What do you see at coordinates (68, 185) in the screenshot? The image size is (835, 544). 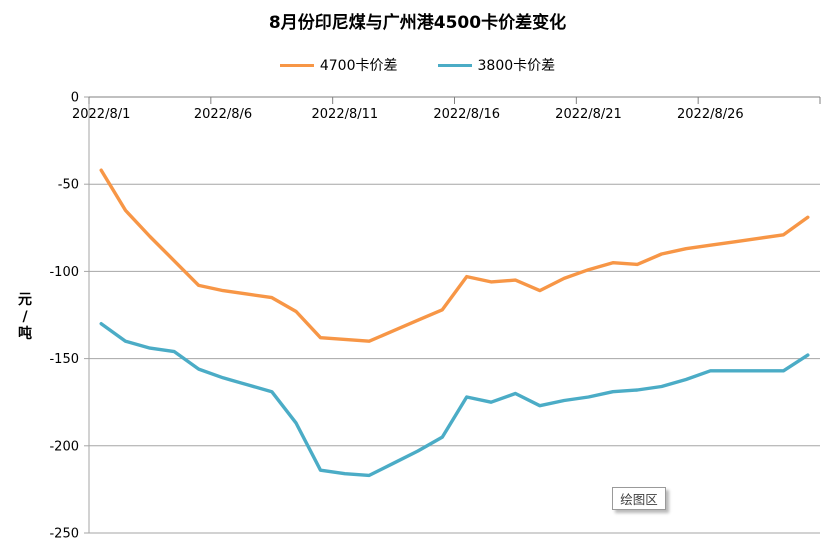 I see `y-tick-label: -50` at bounding box center [68, 185].